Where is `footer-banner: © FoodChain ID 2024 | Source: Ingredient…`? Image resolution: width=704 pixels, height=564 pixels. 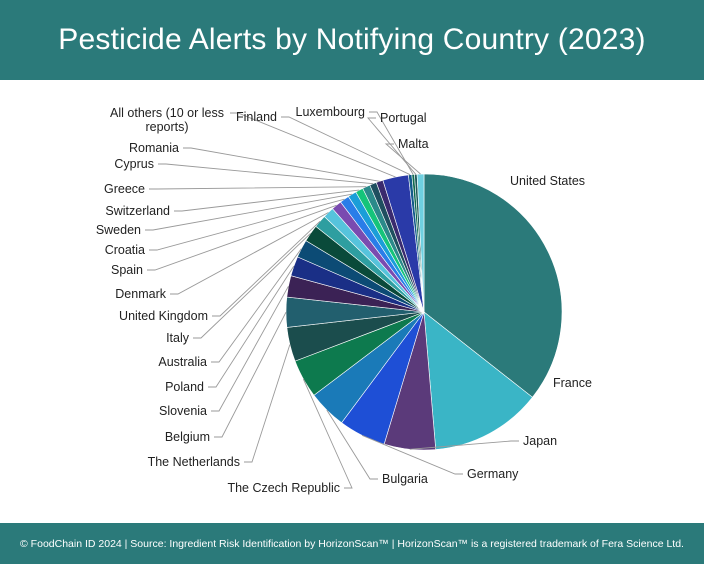
footer-banner: © FoodChain ID 2024 | Source: Ingredient… is located at coordinates (352, 543).